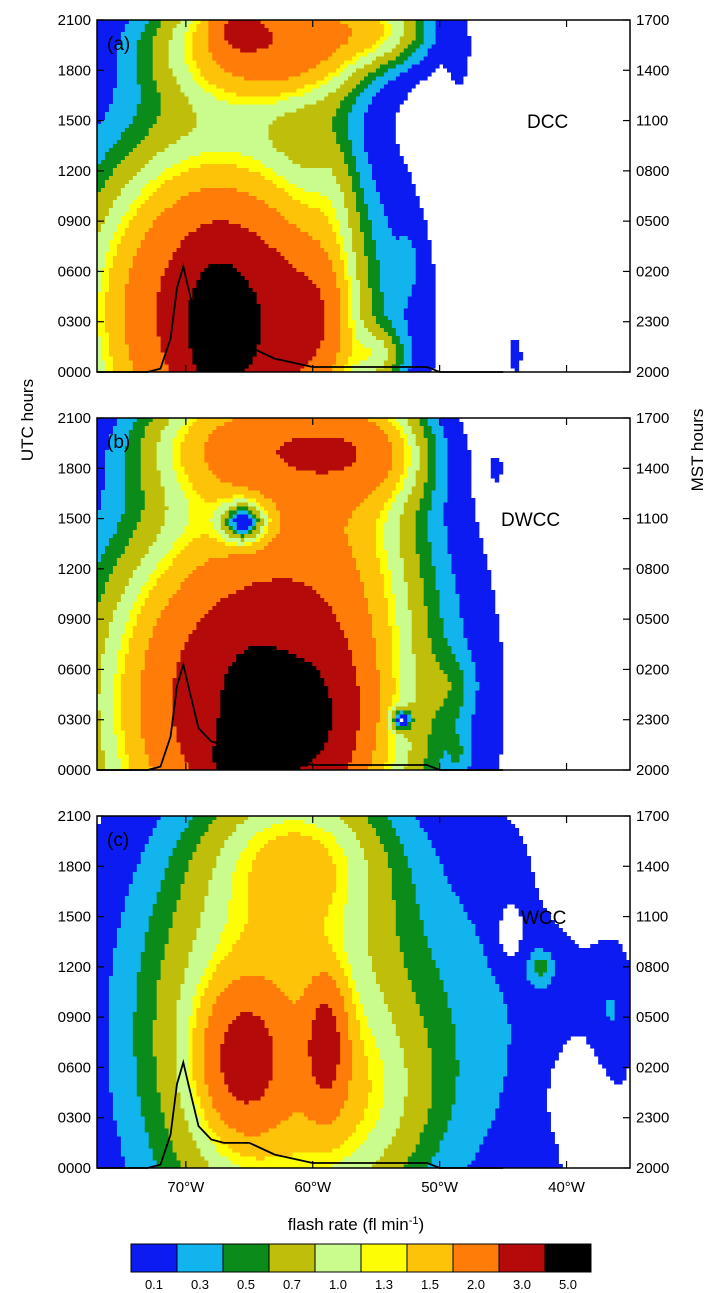 This screenshot has height=1293, width=712. I want to click on panel-a-ytick-label-left: 1500, so click(74, 121).